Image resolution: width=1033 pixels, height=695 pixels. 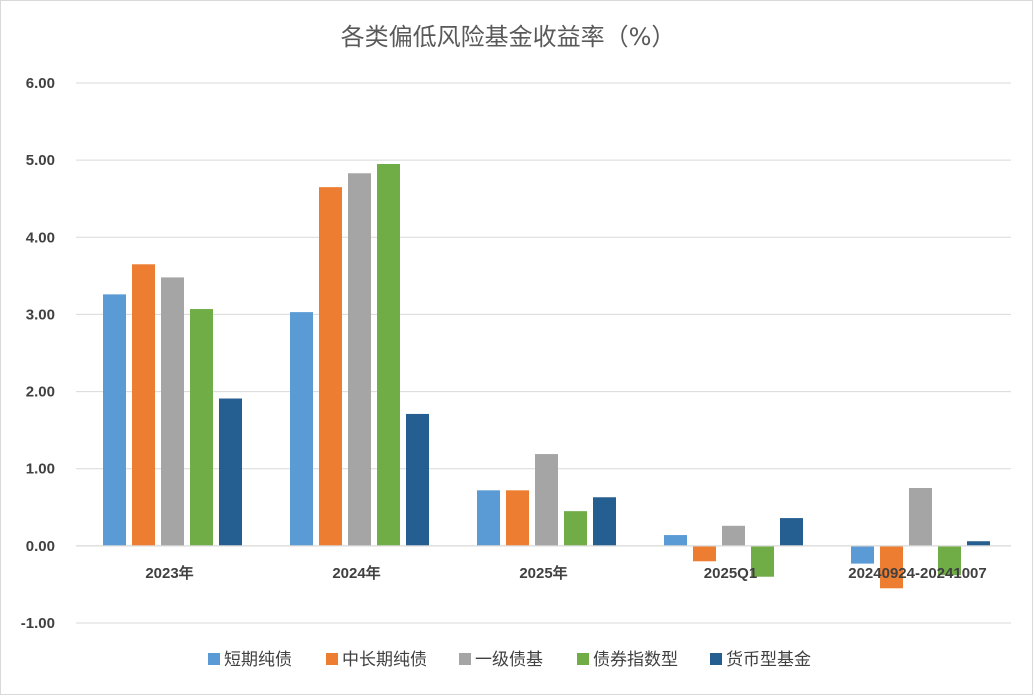 I want to click on legend-label: 货币型基金, so click(x=768, y=660).